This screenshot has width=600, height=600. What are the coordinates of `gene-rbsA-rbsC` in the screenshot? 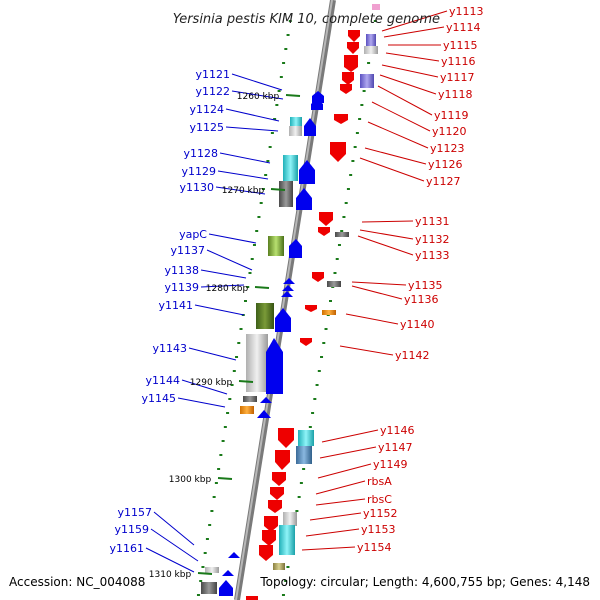 It's located at (277, 492).